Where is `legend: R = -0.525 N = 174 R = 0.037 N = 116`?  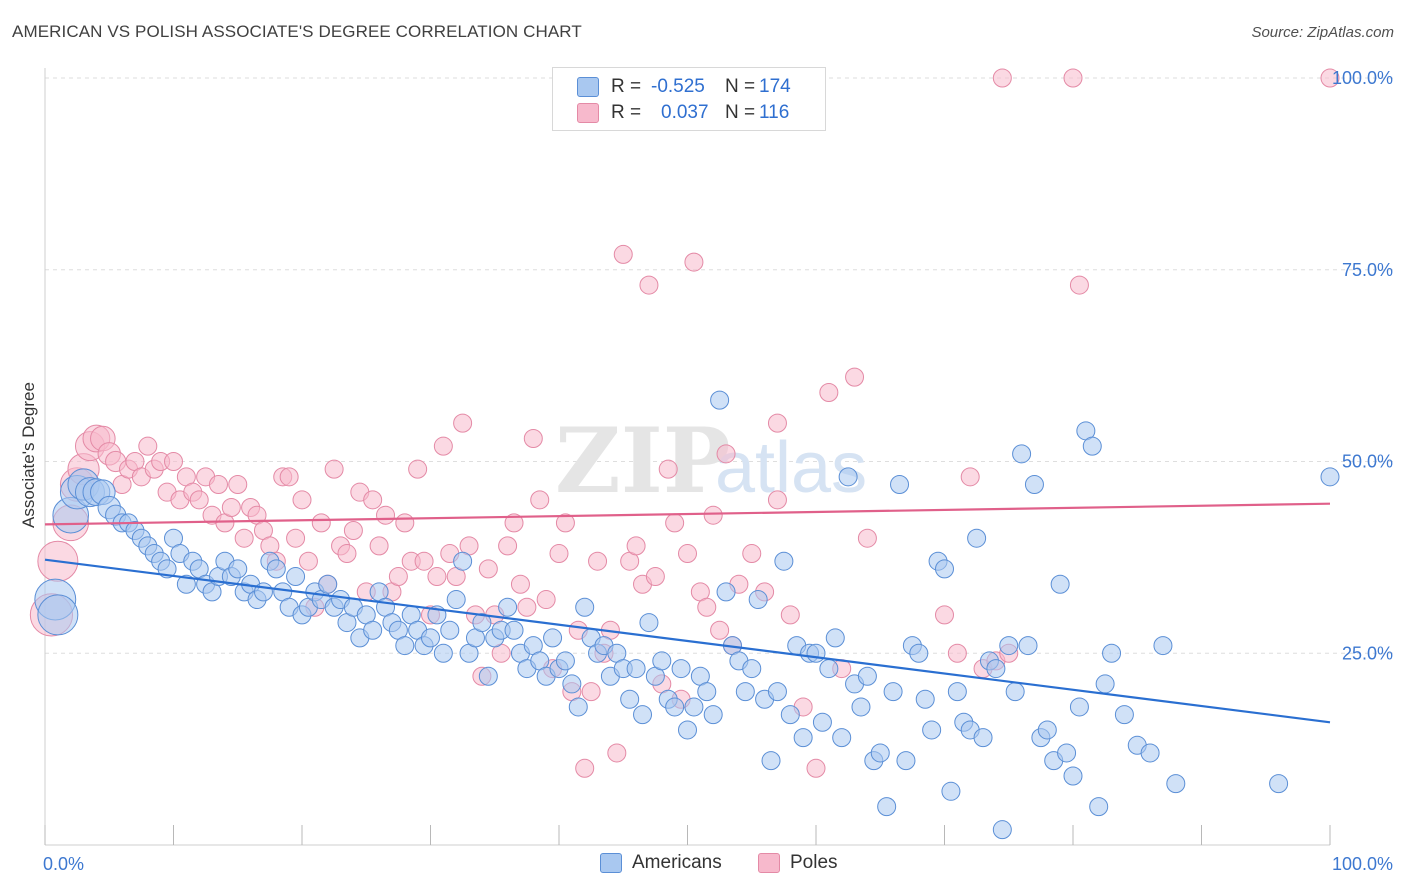 legend: R = -0.525 N = 174 R = 0.037 N = 116 is located at coordinates (689, 99).